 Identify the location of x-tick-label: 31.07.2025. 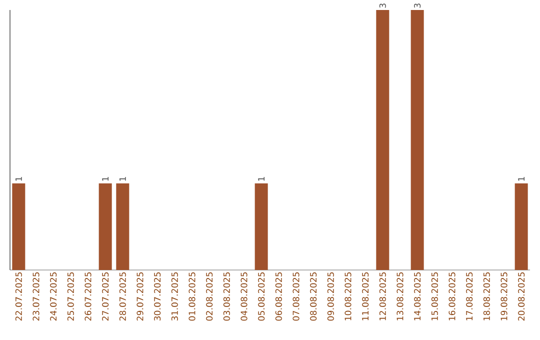
(174, 296).